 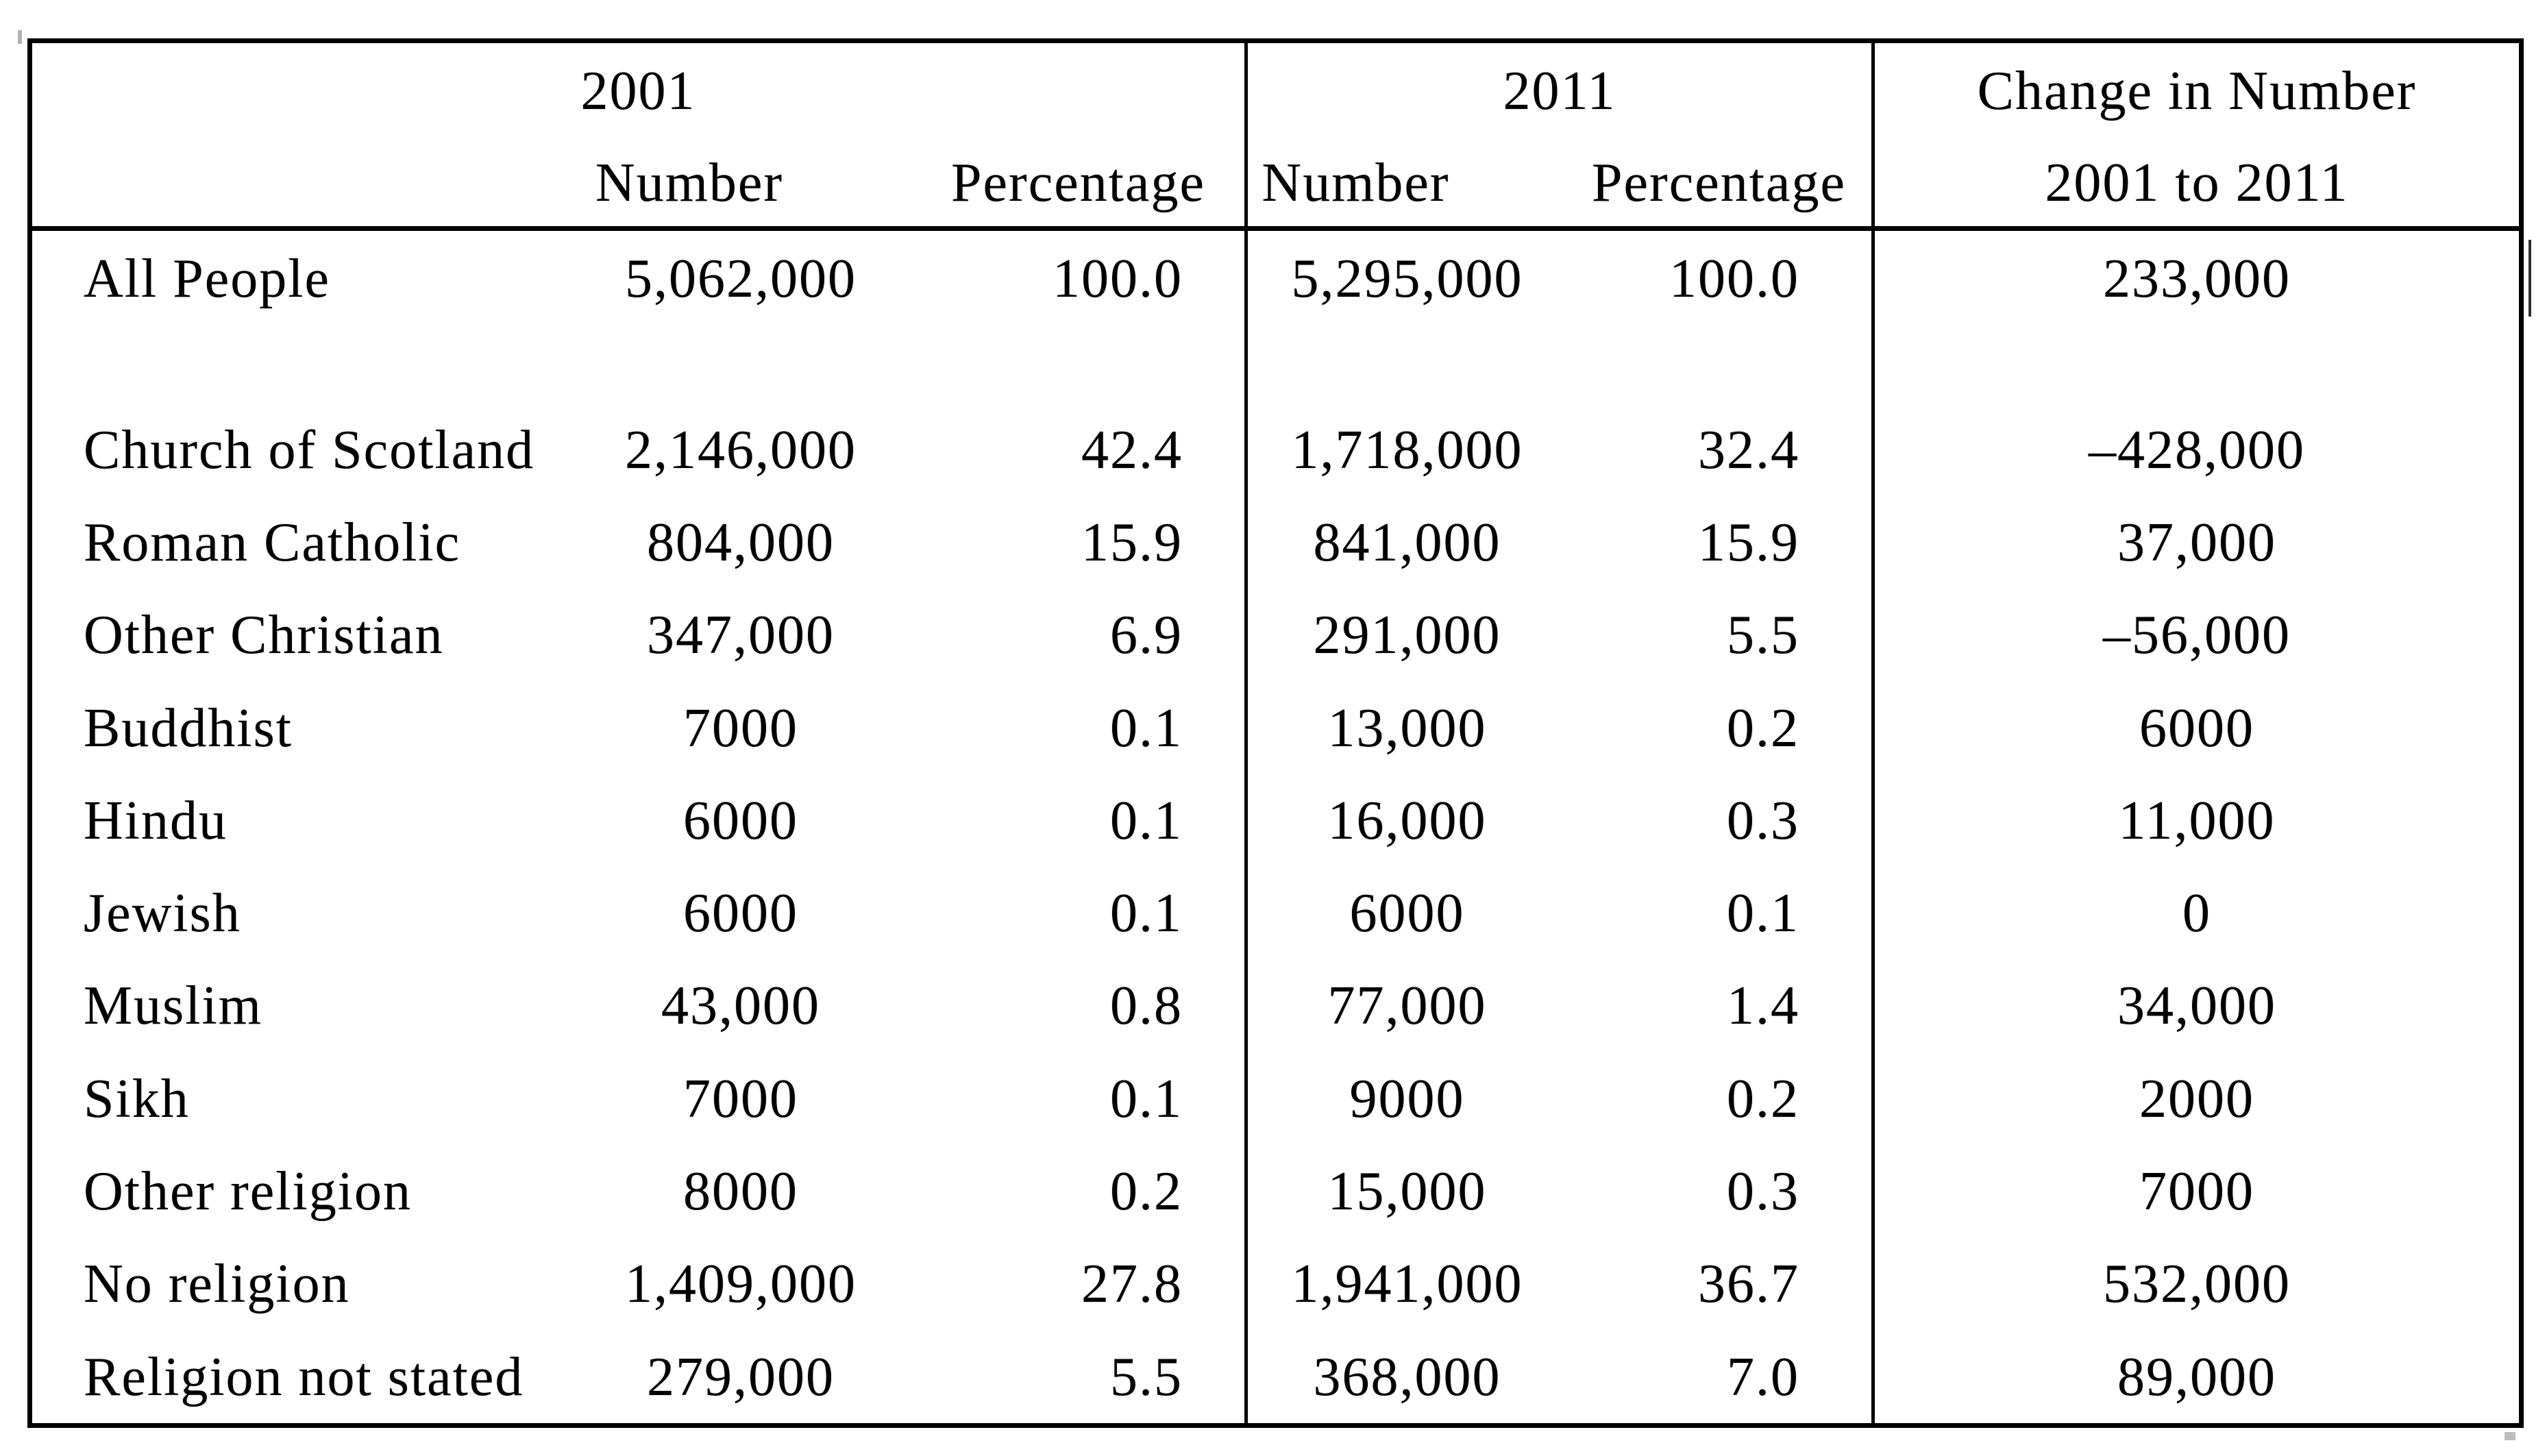 I want to click on cell-2011-percentage: 5.5, so click(x=1763, y=635).